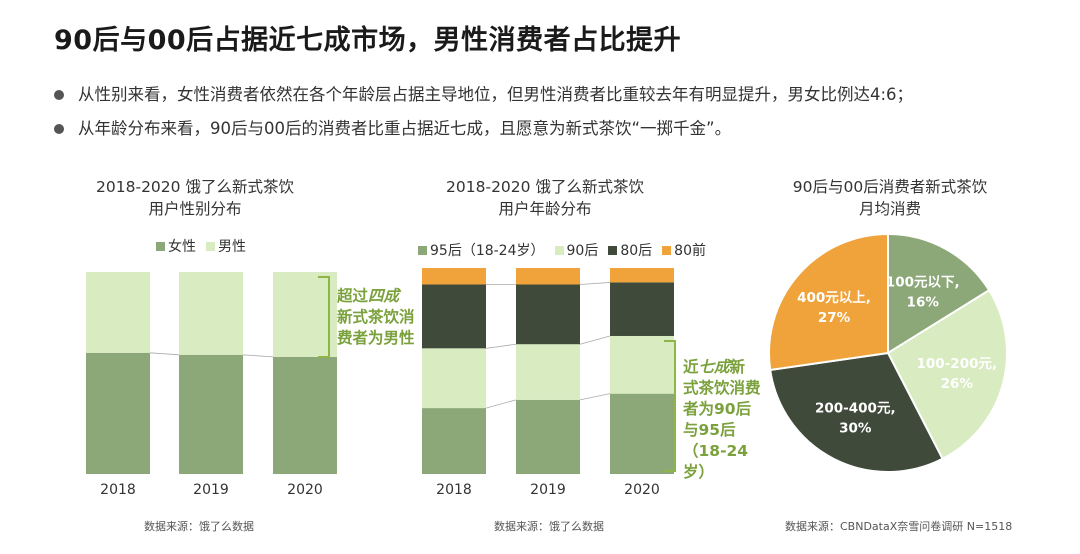  I want to click on gender-annotation-line2: 新式茶饮消, so click(376, 317).